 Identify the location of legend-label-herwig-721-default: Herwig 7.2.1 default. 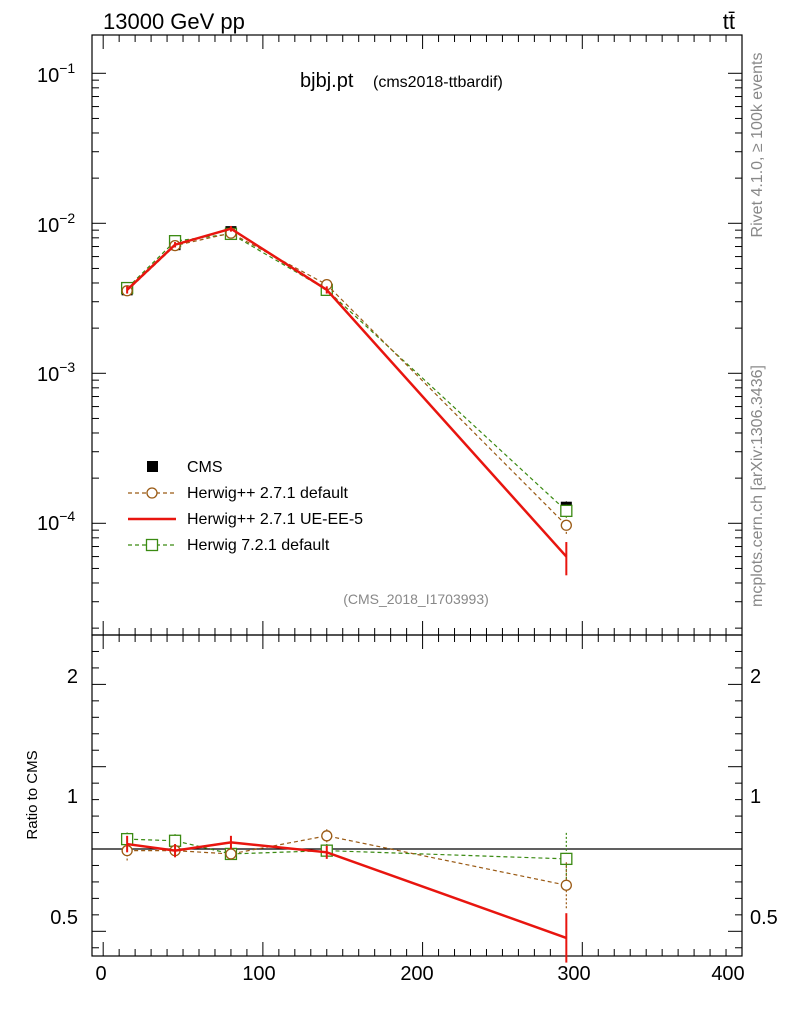
(258, 545).